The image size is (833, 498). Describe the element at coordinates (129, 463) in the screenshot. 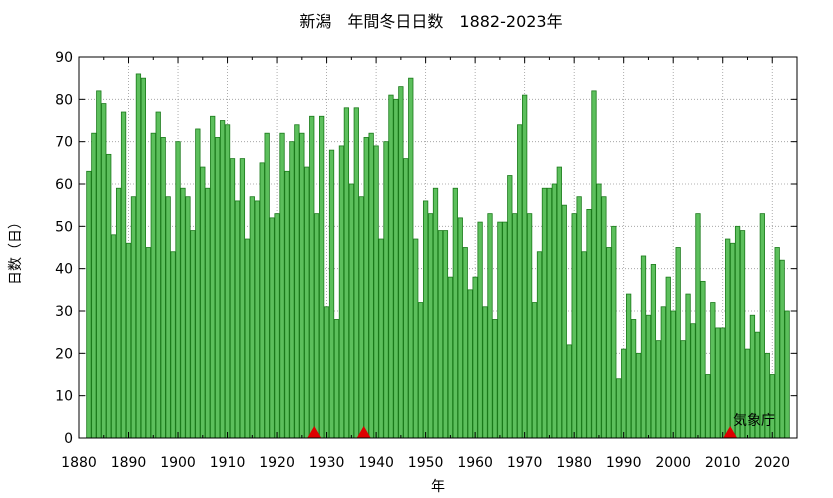

I see `x-tick-label: 1890` at that location.